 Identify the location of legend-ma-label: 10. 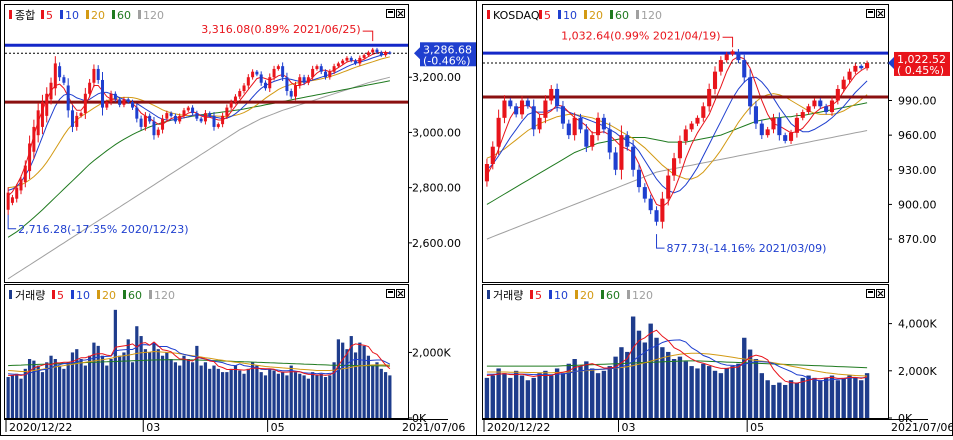
(72, 15).